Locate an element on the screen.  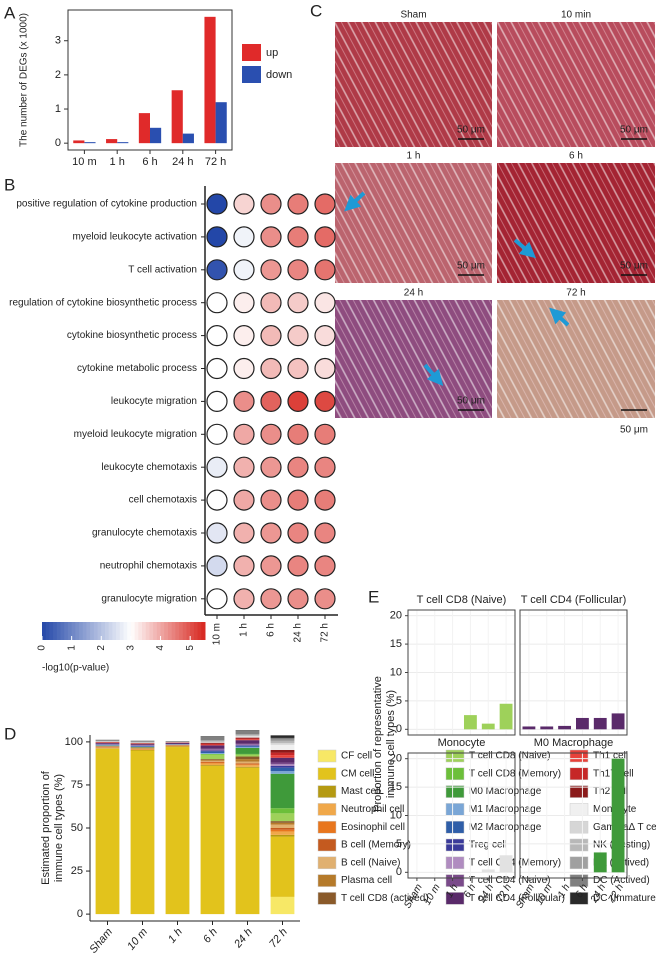
facet-title: T cell CD8 (Naive) is located at coordinates (462, 600).